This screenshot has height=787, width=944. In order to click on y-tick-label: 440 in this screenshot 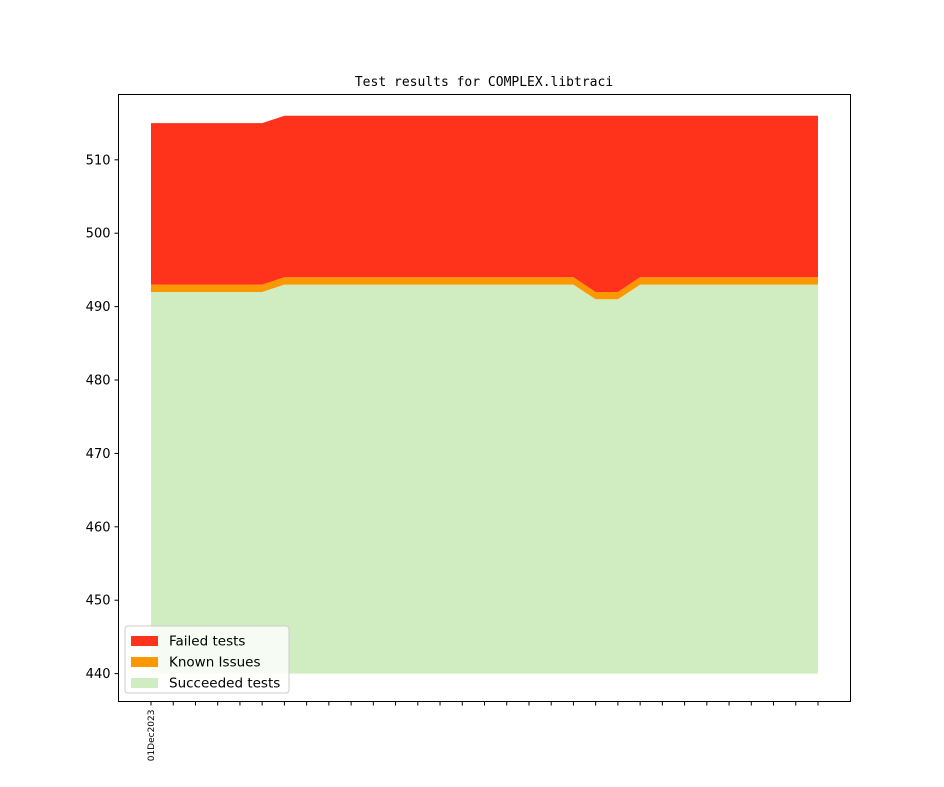, I will do `click(98, 674)`.